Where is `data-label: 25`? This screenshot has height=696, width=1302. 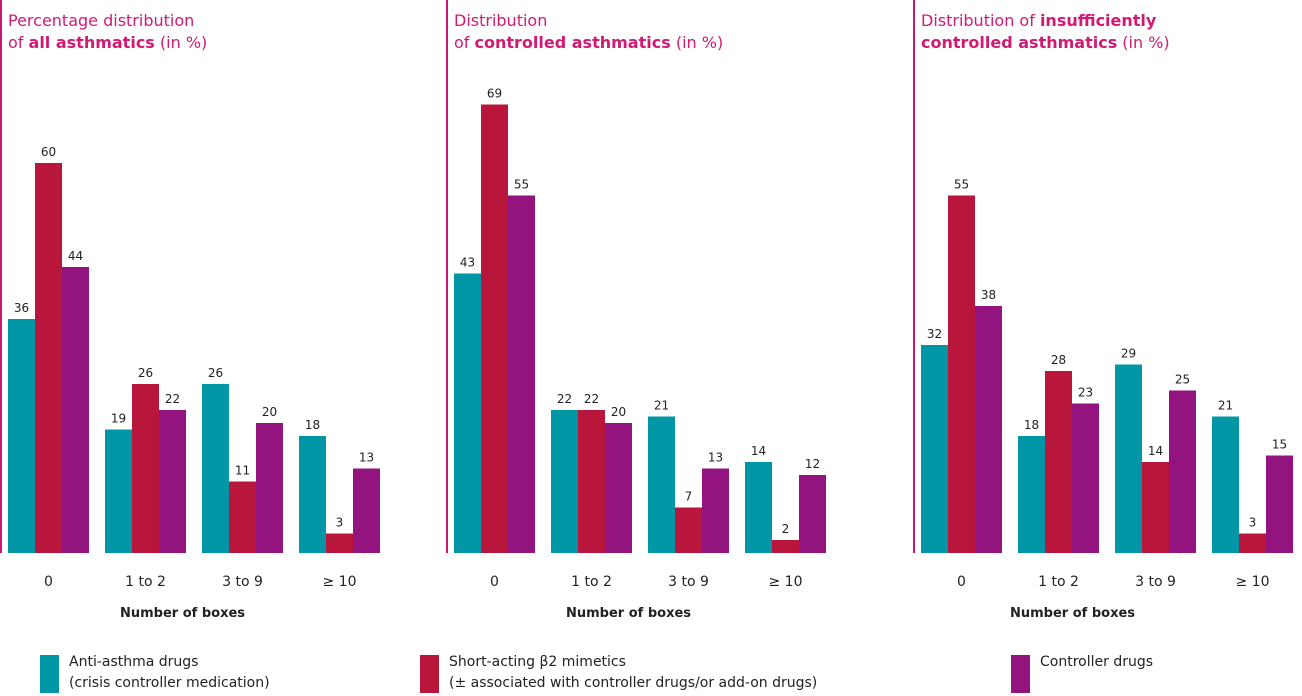
data-label: 25 is located at coordinates (1182, 380).